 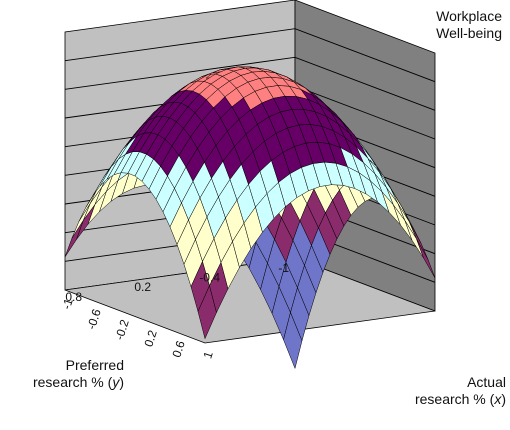 I want to click on x-axis-title-line-2: research % (x), so click(x=460, y=399).